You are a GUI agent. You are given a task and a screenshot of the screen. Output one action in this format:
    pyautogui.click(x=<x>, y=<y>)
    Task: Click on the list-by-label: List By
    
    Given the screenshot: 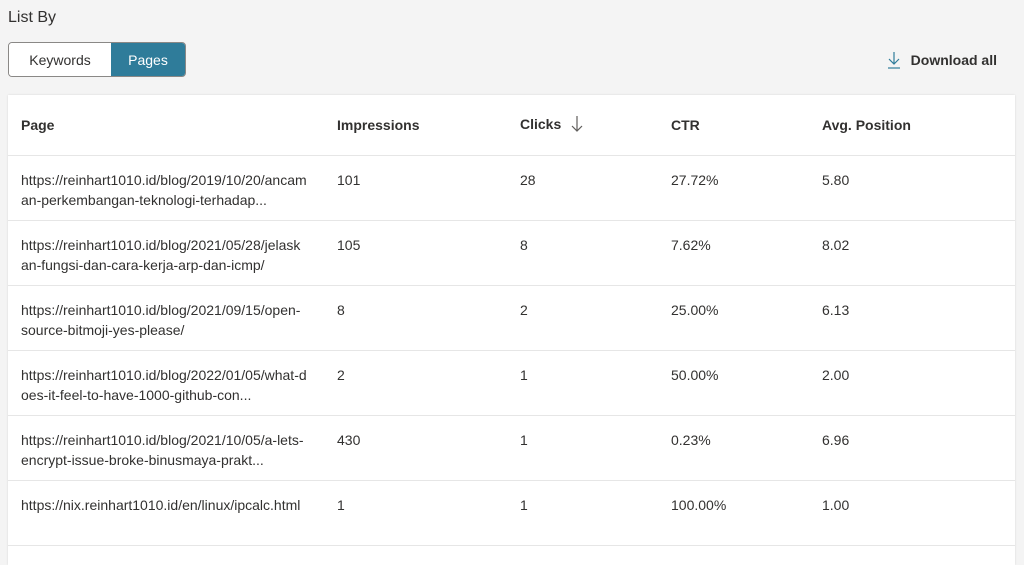 What is the action you would take?
    pyautogui.click(x=32, y=17)
    